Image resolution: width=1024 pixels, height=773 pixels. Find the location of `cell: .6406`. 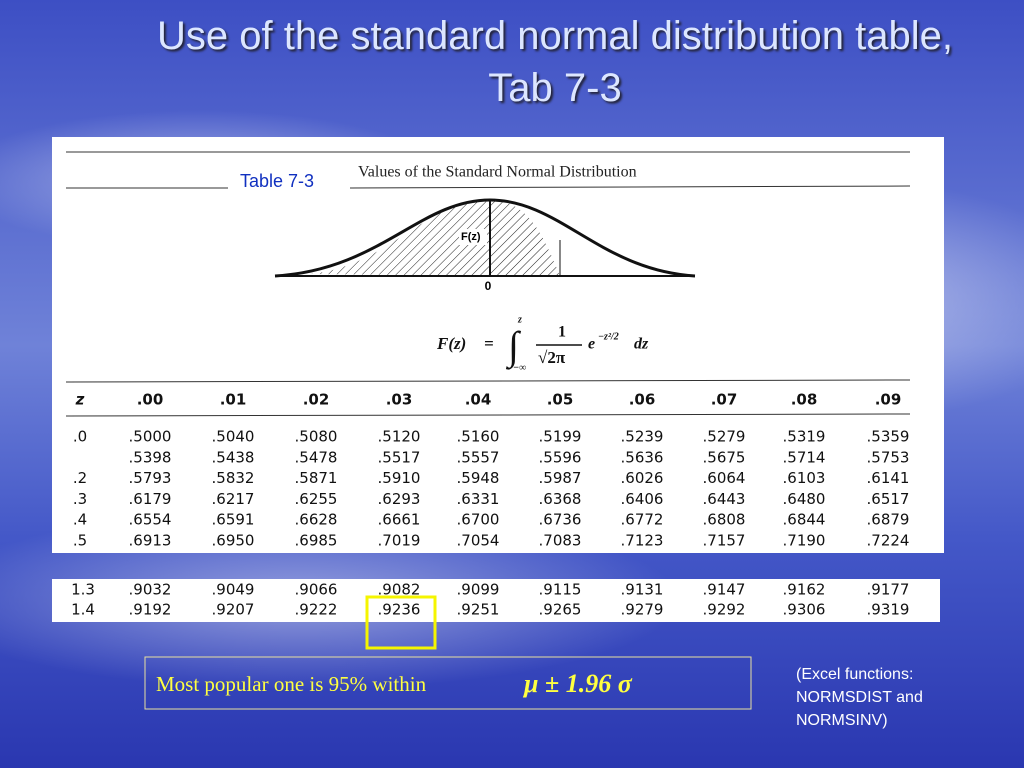

cell: .6406 is located at coordinates (642, 499).